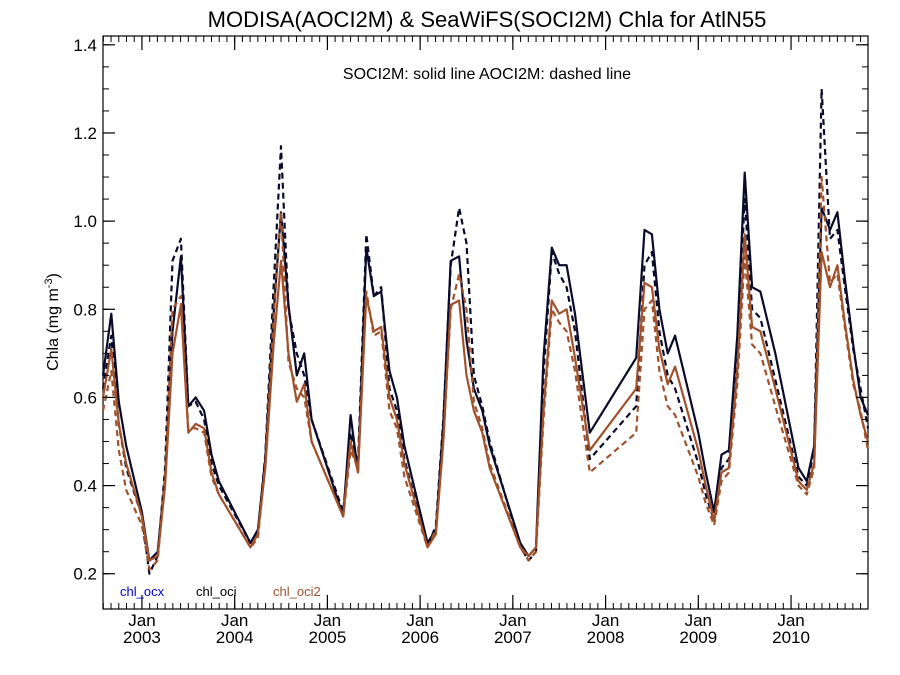 The height and width of the screenshot is (675, 900). I want to click on y-tick-label: 1.2, so click(85, 133).